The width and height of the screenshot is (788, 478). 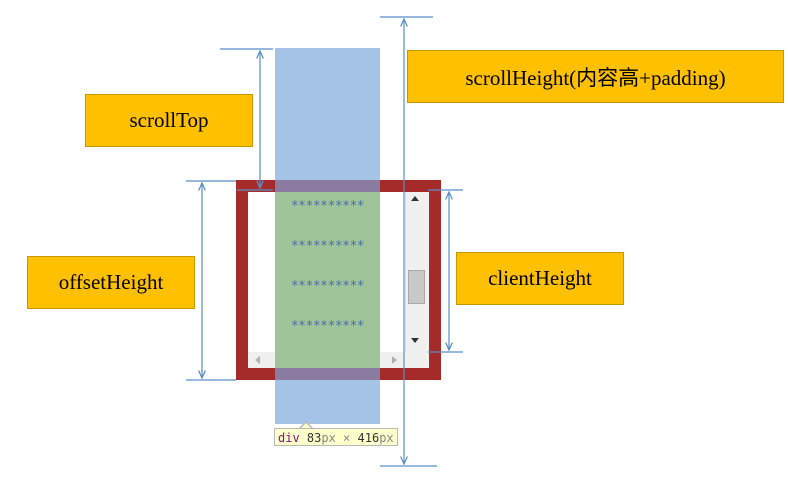 I want to click on tooltip-width-unit: px, so click(x=328, y=438).